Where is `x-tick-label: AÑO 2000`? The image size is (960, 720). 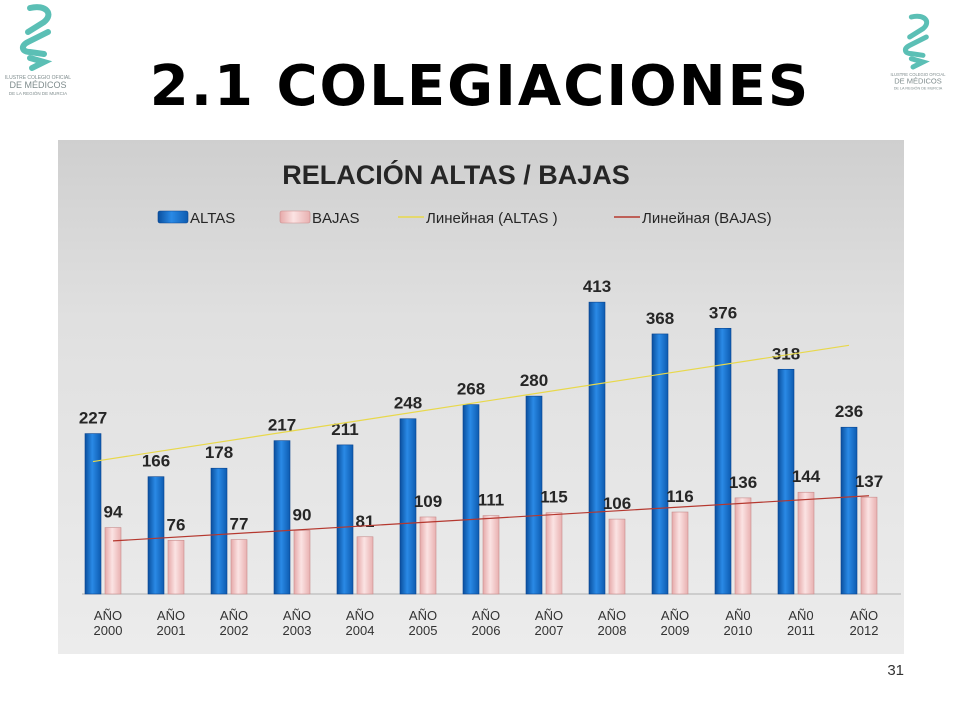
x-tick-label: AÑO 2000 is located at coordinates (108, 623).